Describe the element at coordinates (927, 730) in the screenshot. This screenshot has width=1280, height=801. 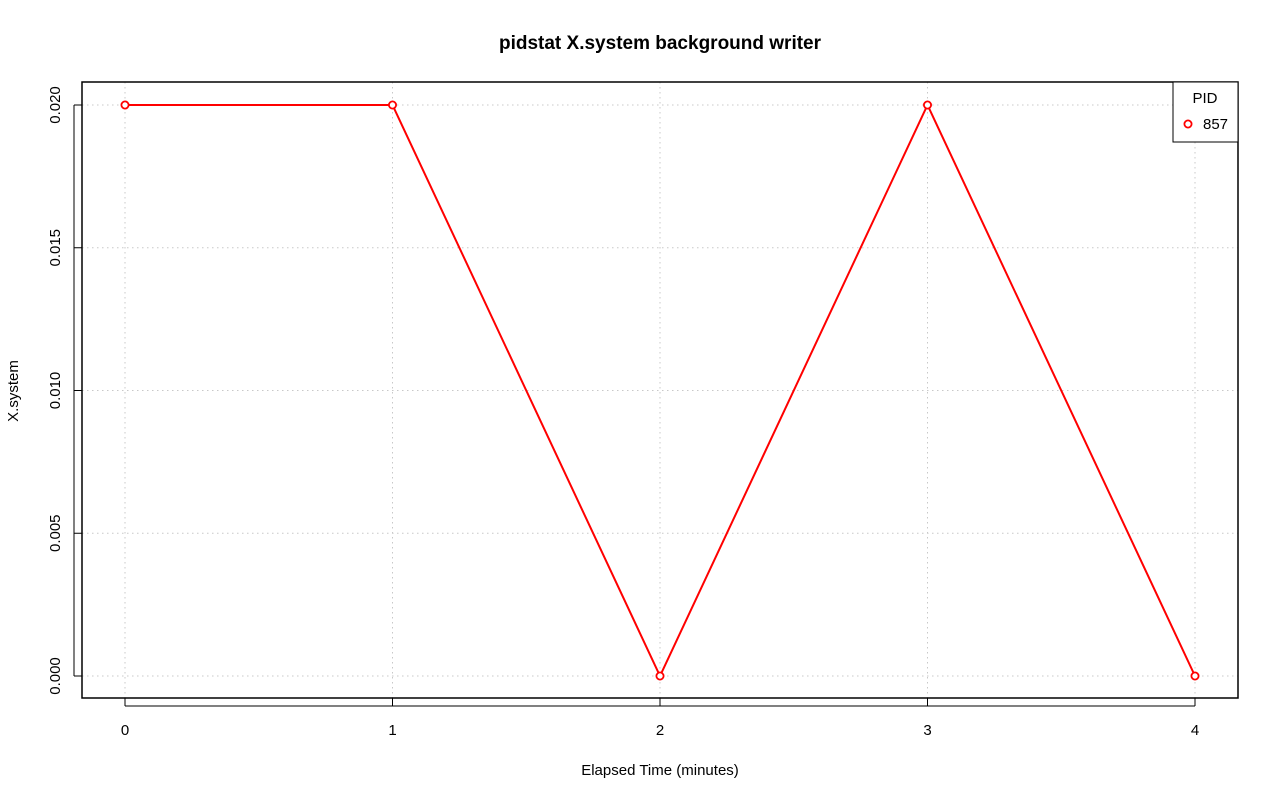
I see `x-tick-label-3: 3` at that location.